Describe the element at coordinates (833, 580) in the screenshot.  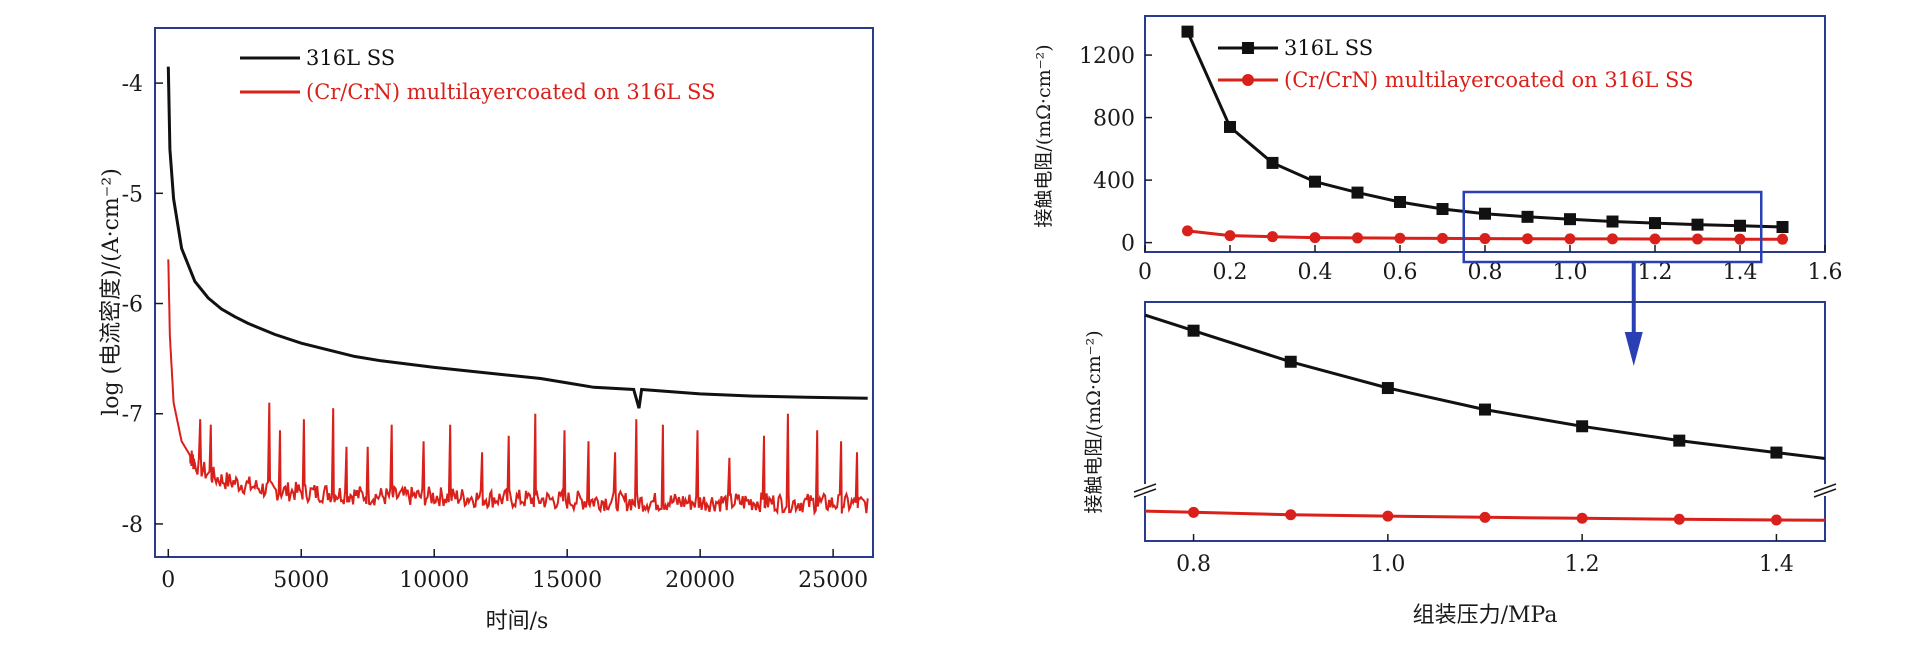
I see `left-x-tick-label: 25000` at that location.